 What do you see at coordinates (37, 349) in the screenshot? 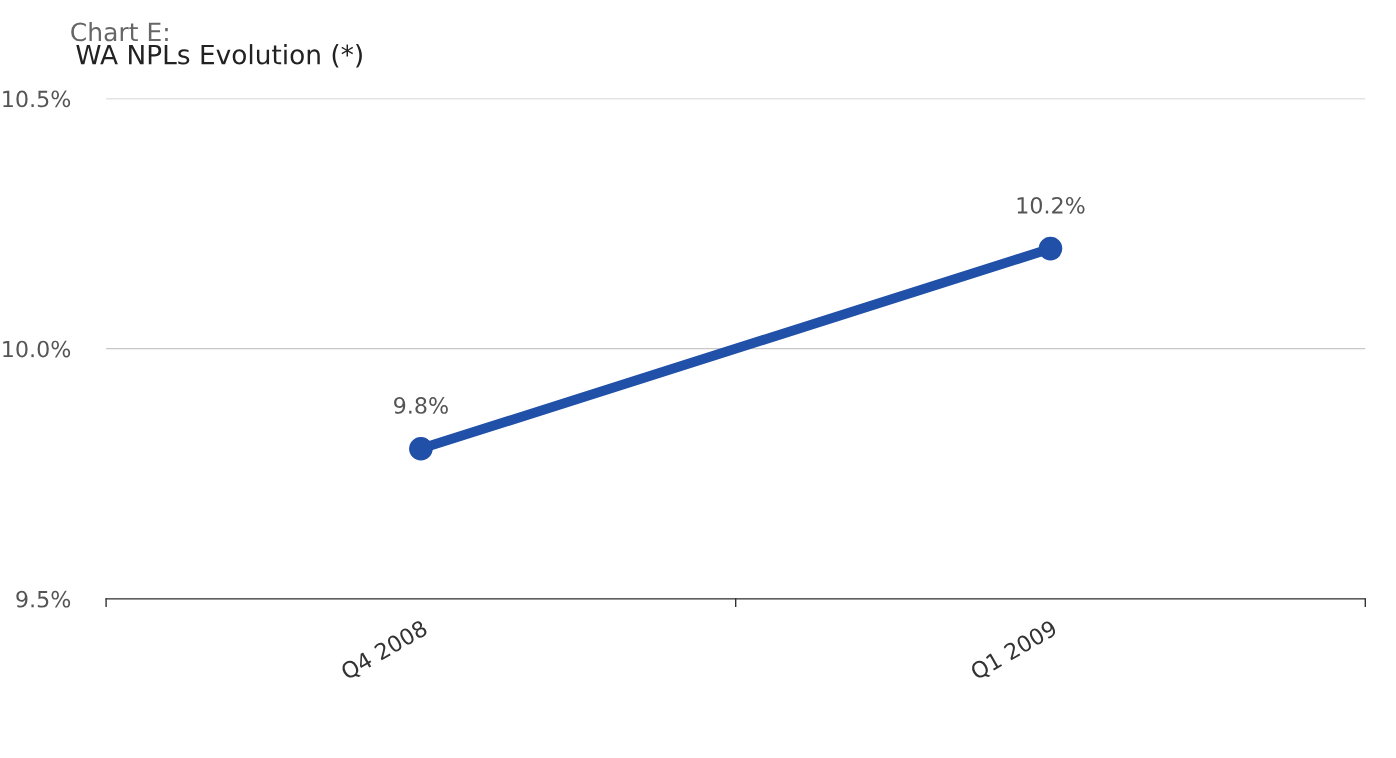
I see `y-tick-label: 10.0%` at bounding box center [37, 349].